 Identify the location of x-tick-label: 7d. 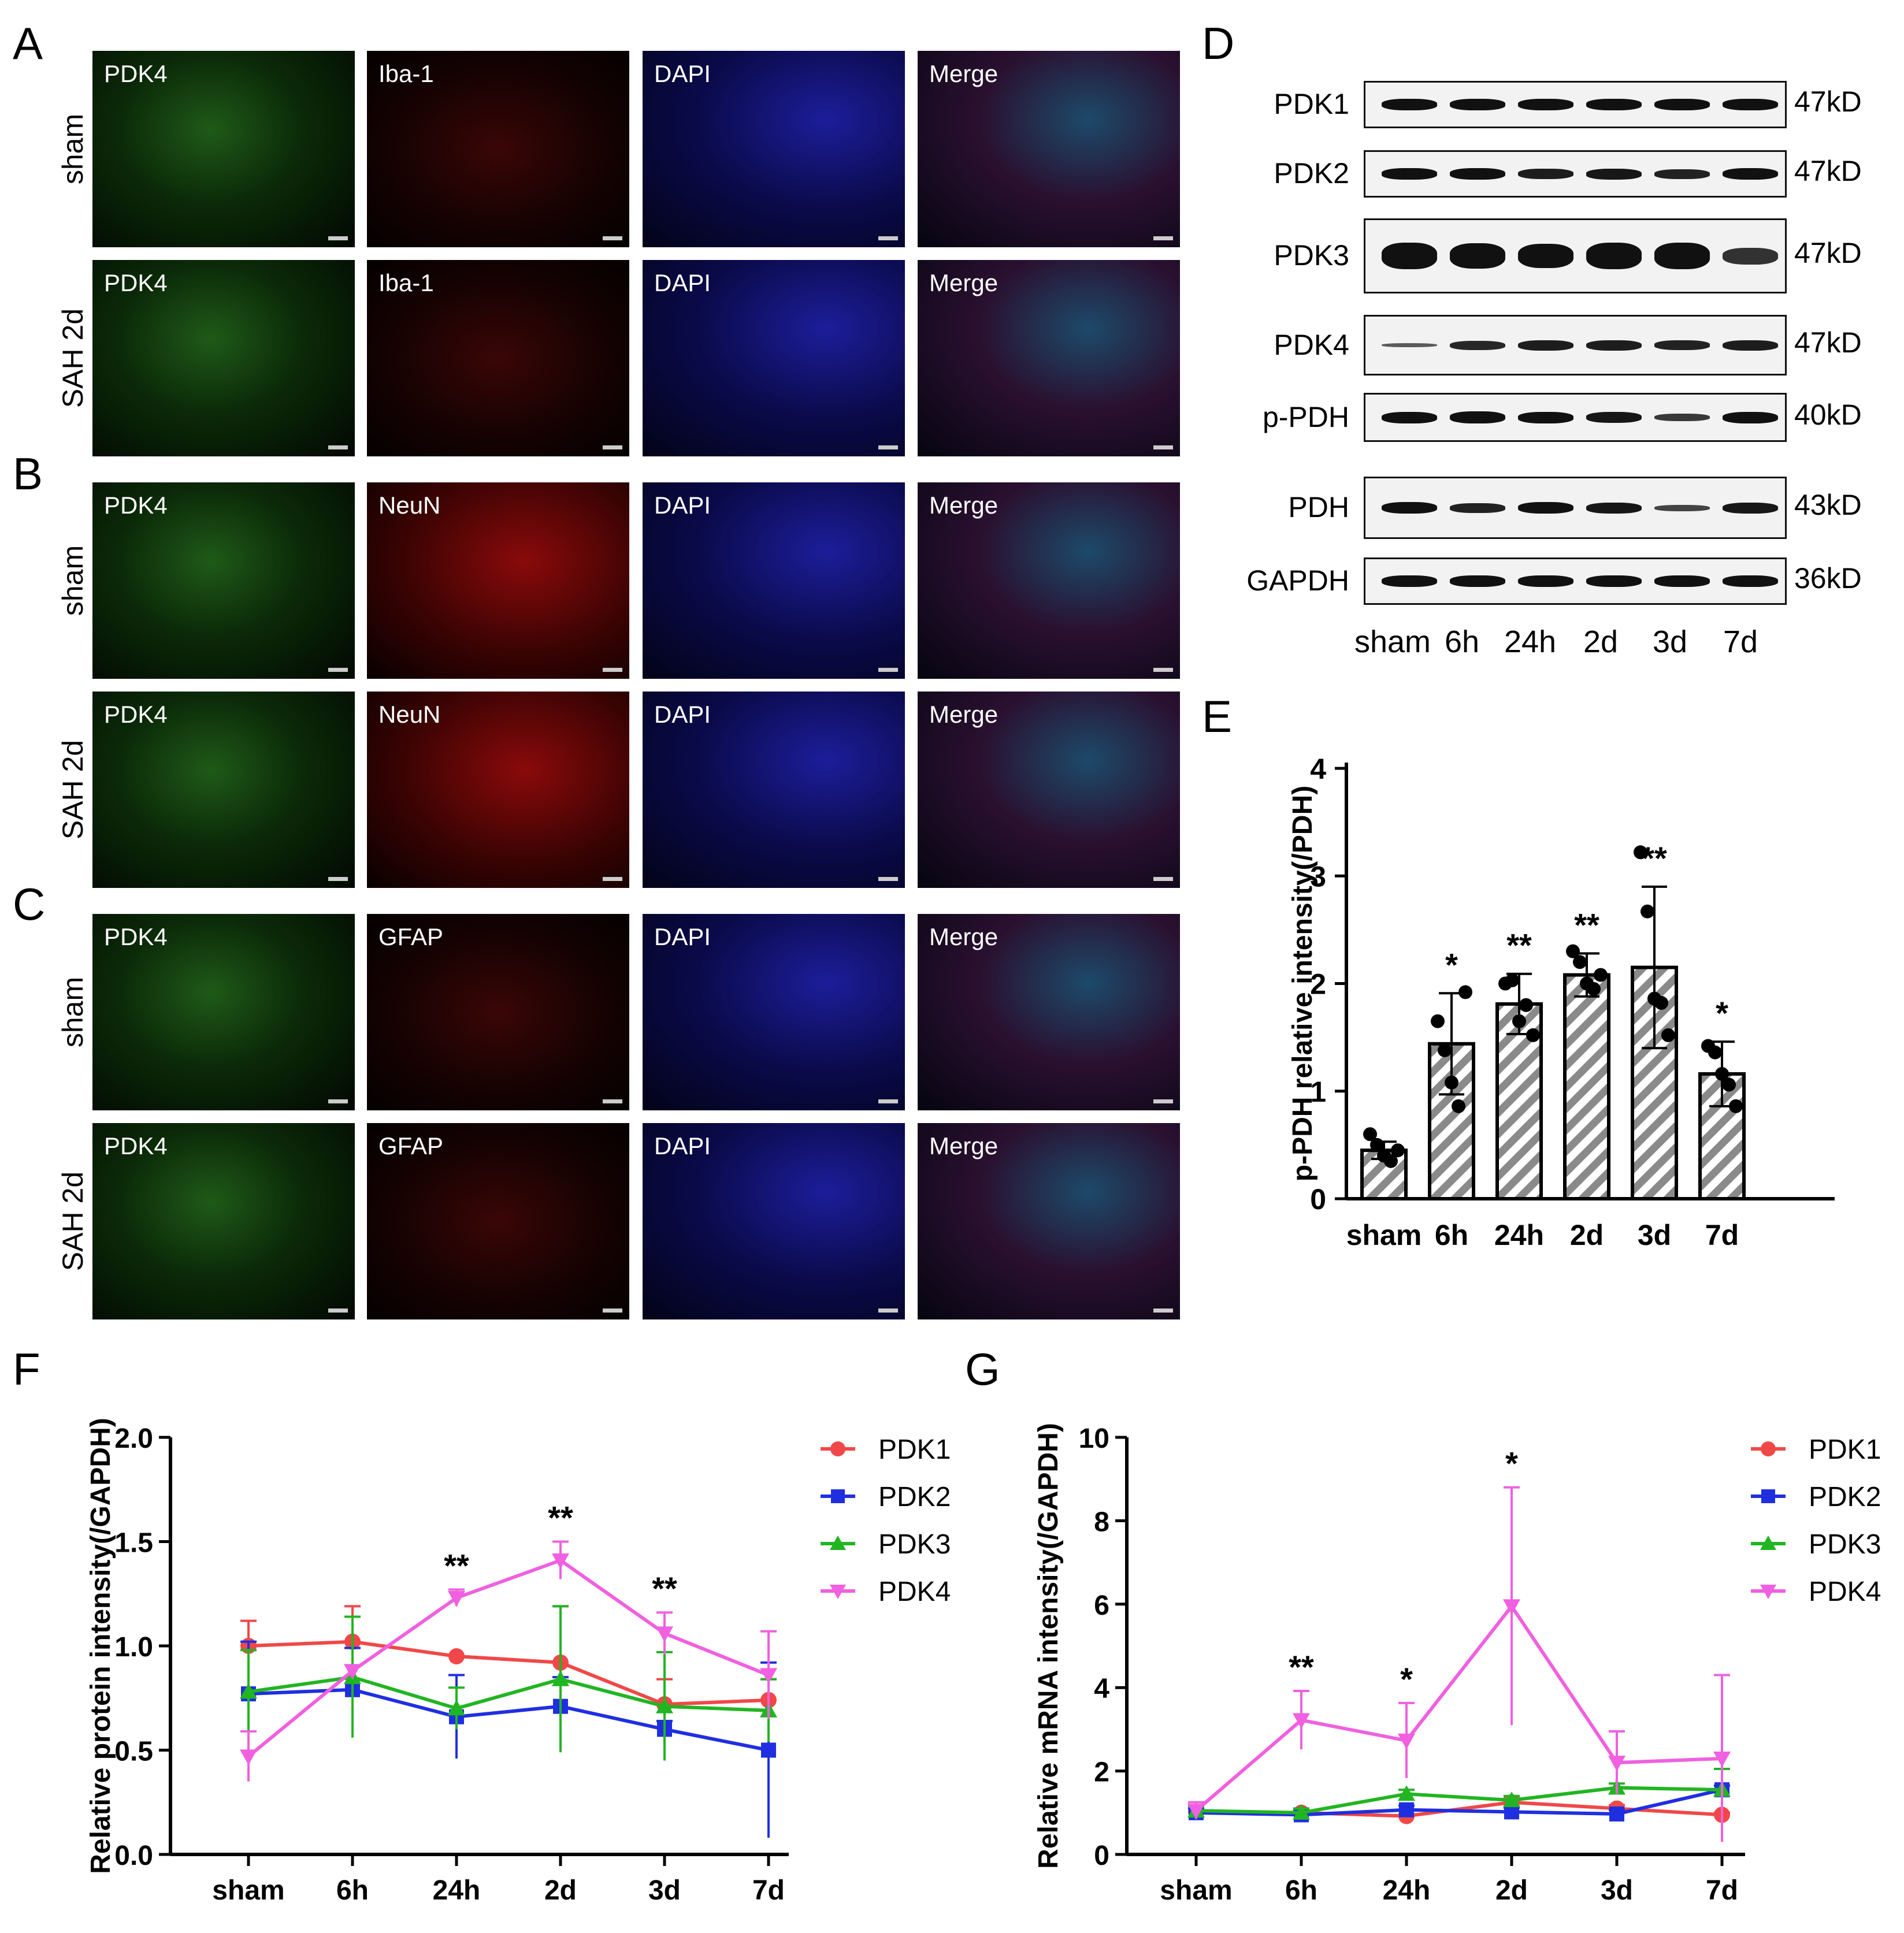
(768, 1890).